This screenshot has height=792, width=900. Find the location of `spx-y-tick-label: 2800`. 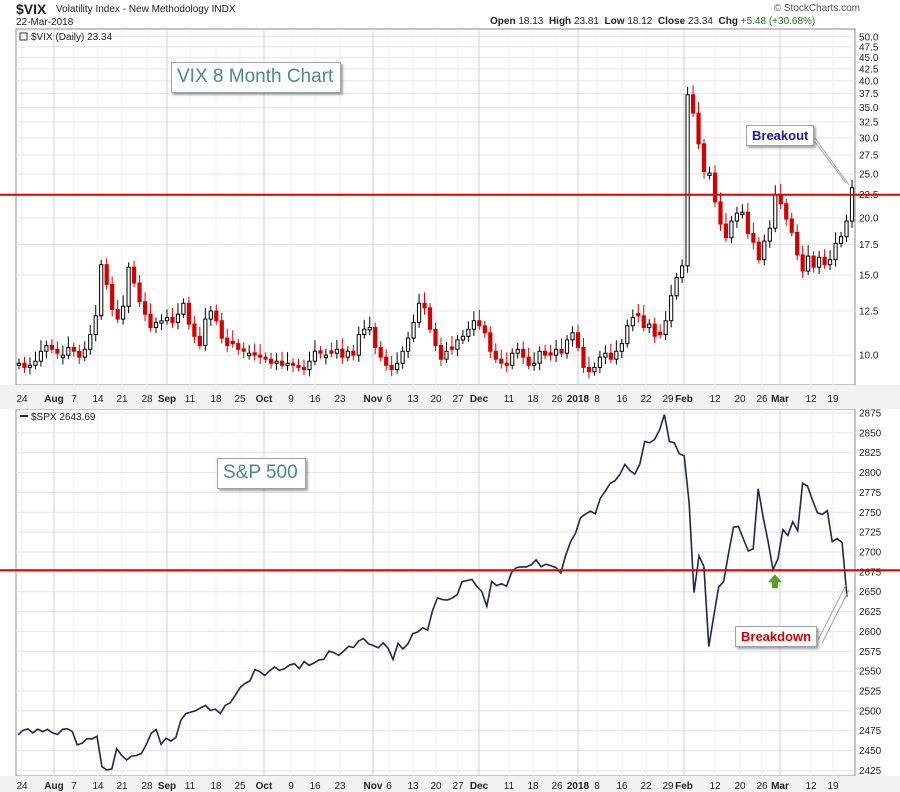

spx-y-tick-label: 2800 is located at coordinates (870, 473).